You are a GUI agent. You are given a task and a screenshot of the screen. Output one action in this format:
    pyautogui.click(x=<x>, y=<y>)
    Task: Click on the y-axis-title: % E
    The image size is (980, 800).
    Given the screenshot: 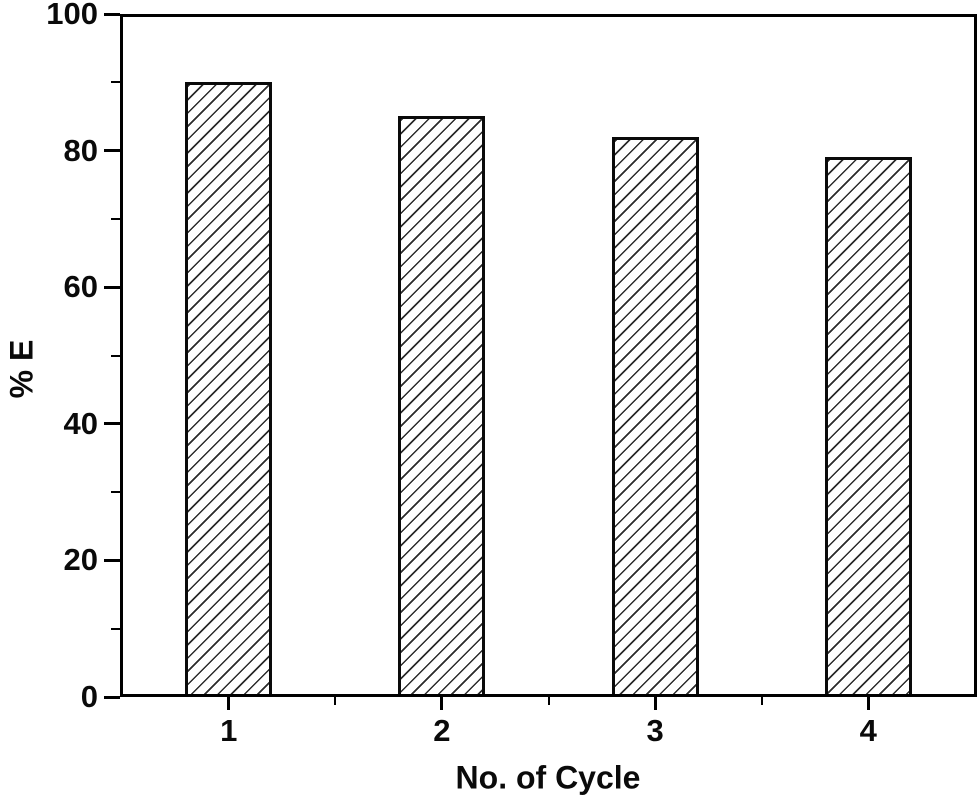 What is the action you would take?
    pyautogui.click(x=21, y=369)
    